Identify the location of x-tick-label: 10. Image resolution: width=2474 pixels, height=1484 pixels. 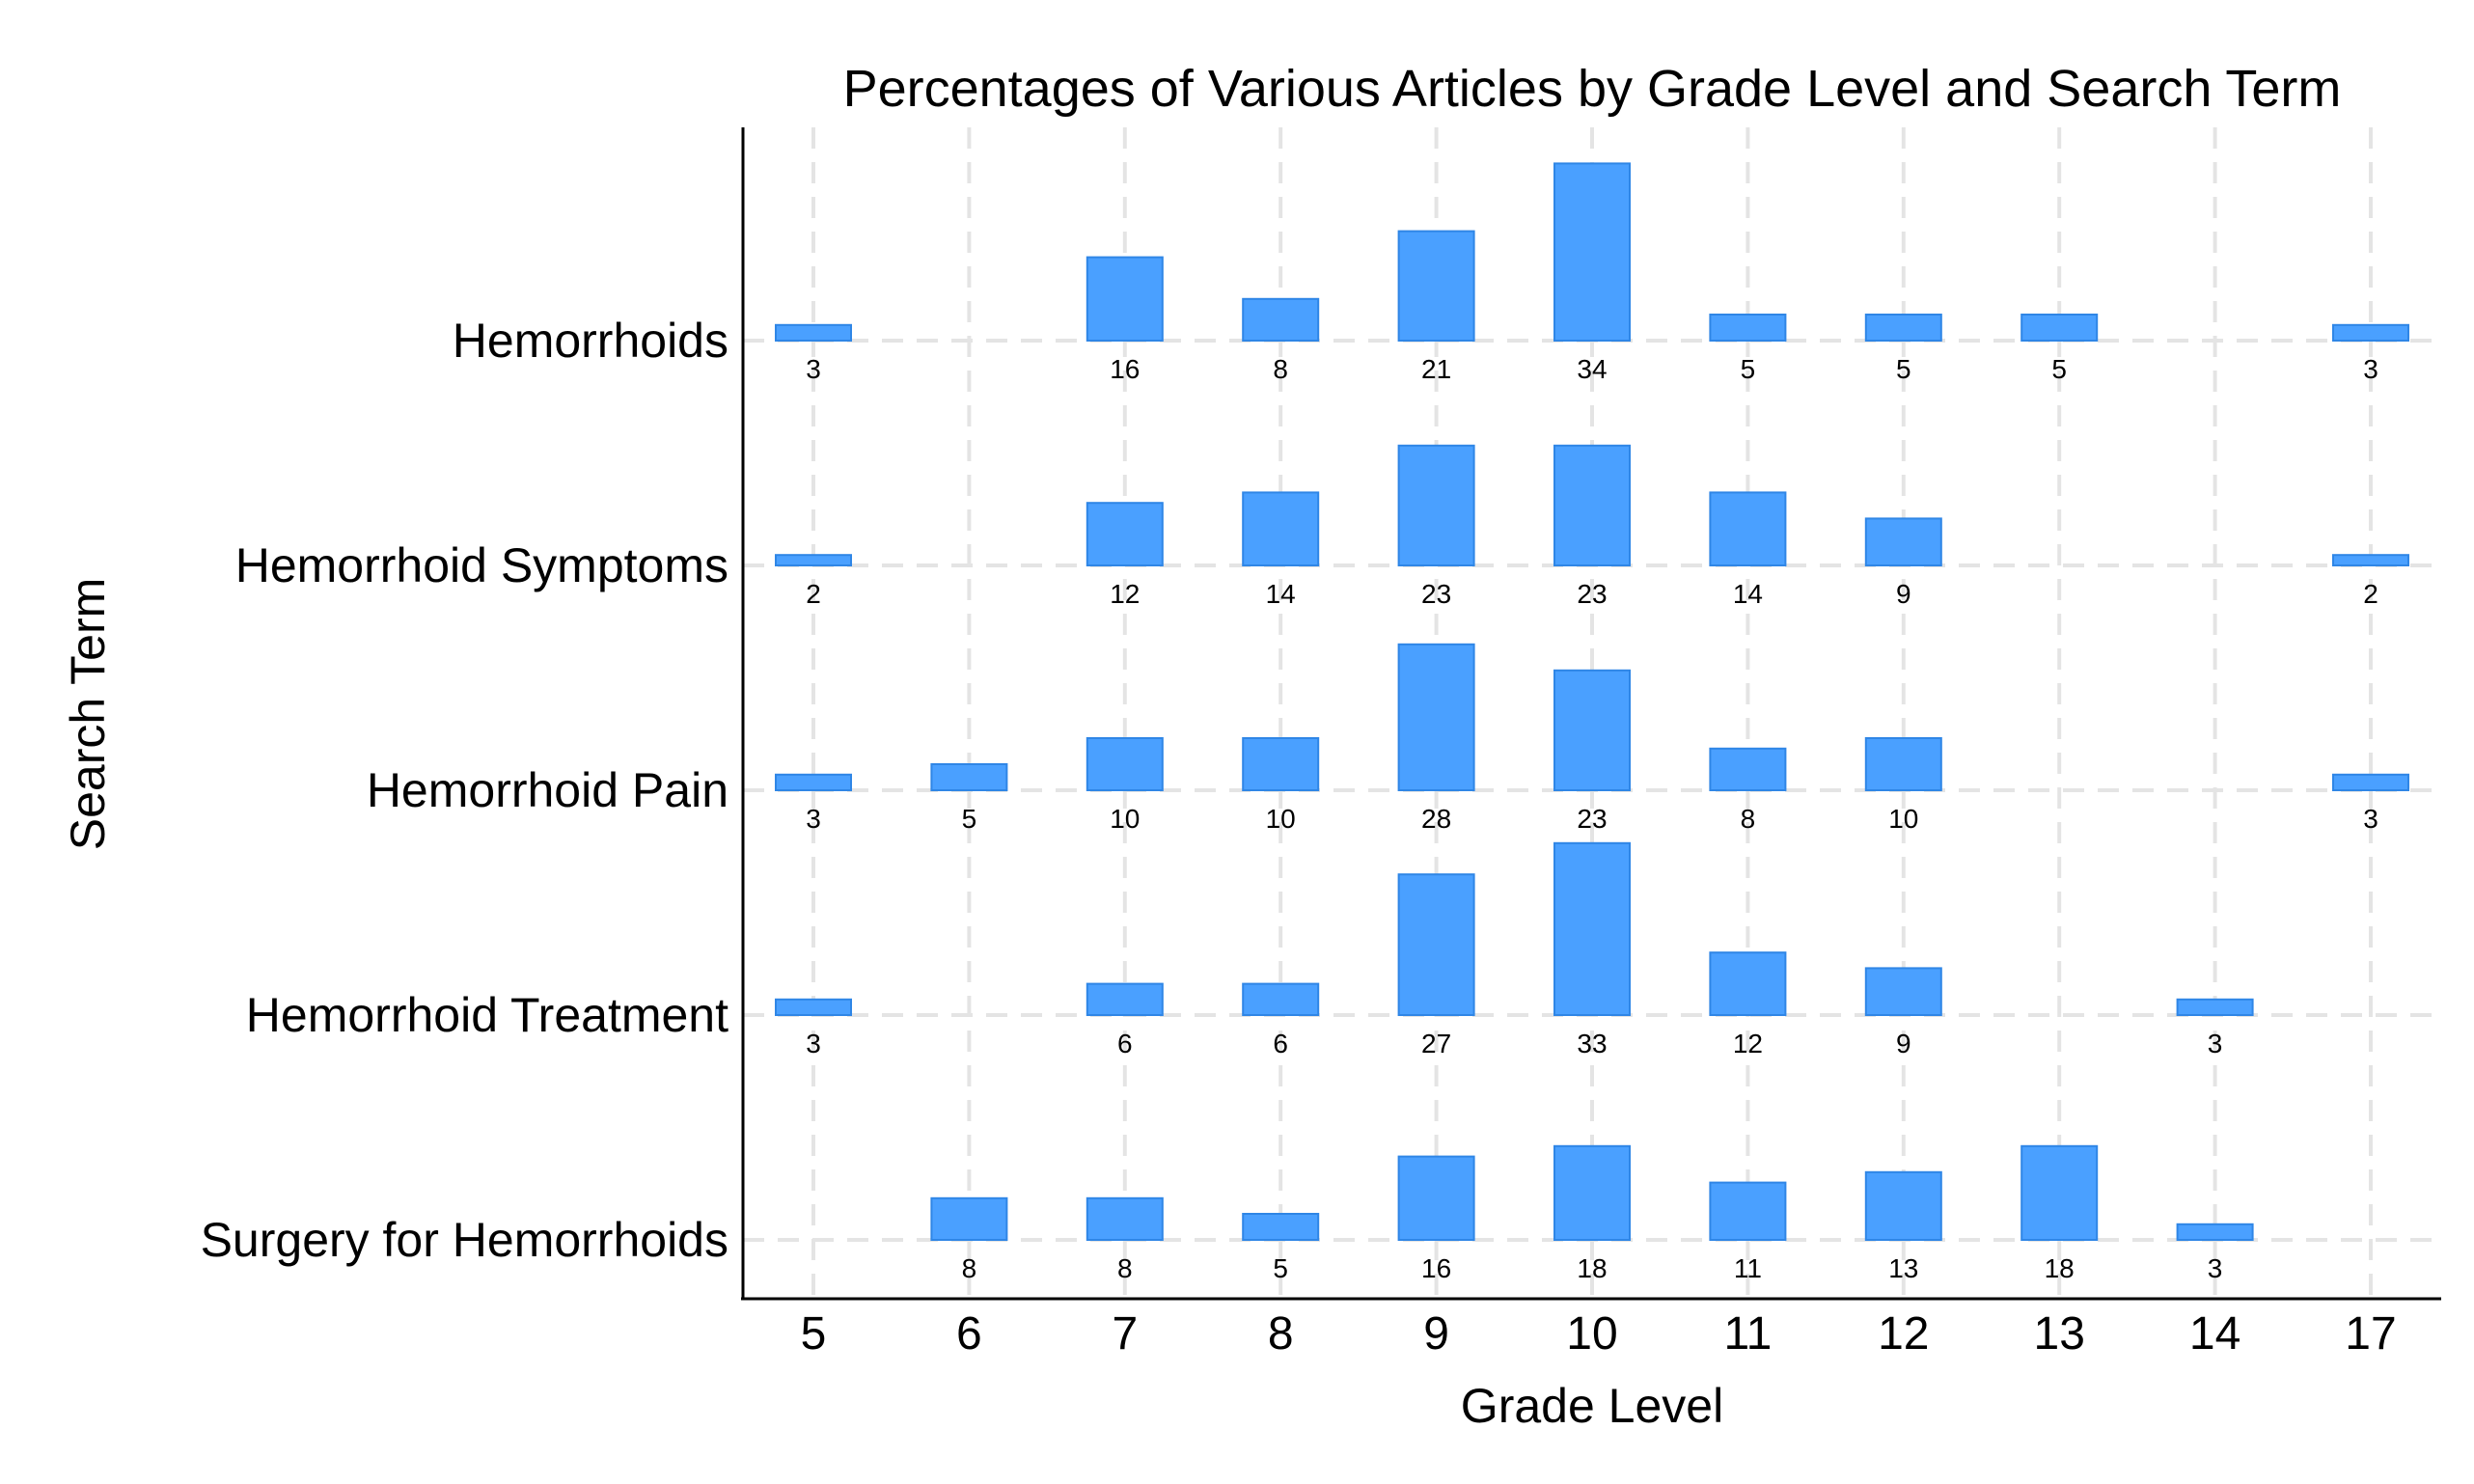
(1591, 1334).